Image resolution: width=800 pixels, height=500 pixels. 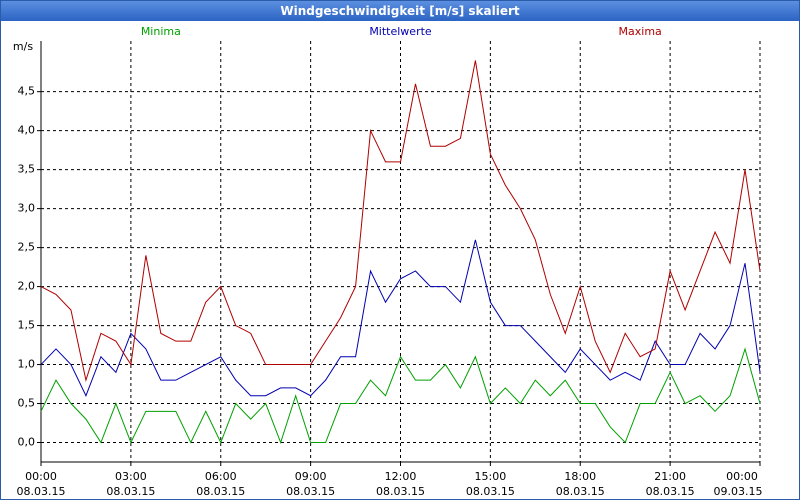 What do you see at coordinates (580, 476) in the screenshot?
I see `x-tick-label: 18:00` at bounding box center [580, 476].